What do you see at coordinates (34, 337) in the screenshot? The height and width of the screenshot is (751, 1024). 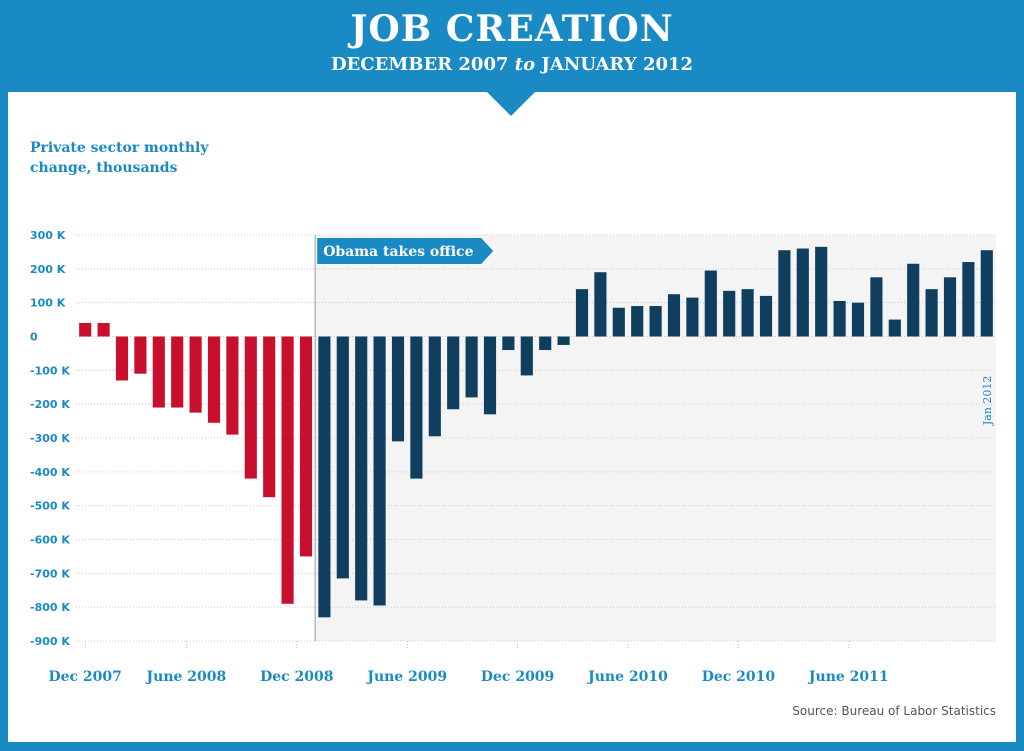 I see `y-tick-label: 0` at bounding box center [34, 337].